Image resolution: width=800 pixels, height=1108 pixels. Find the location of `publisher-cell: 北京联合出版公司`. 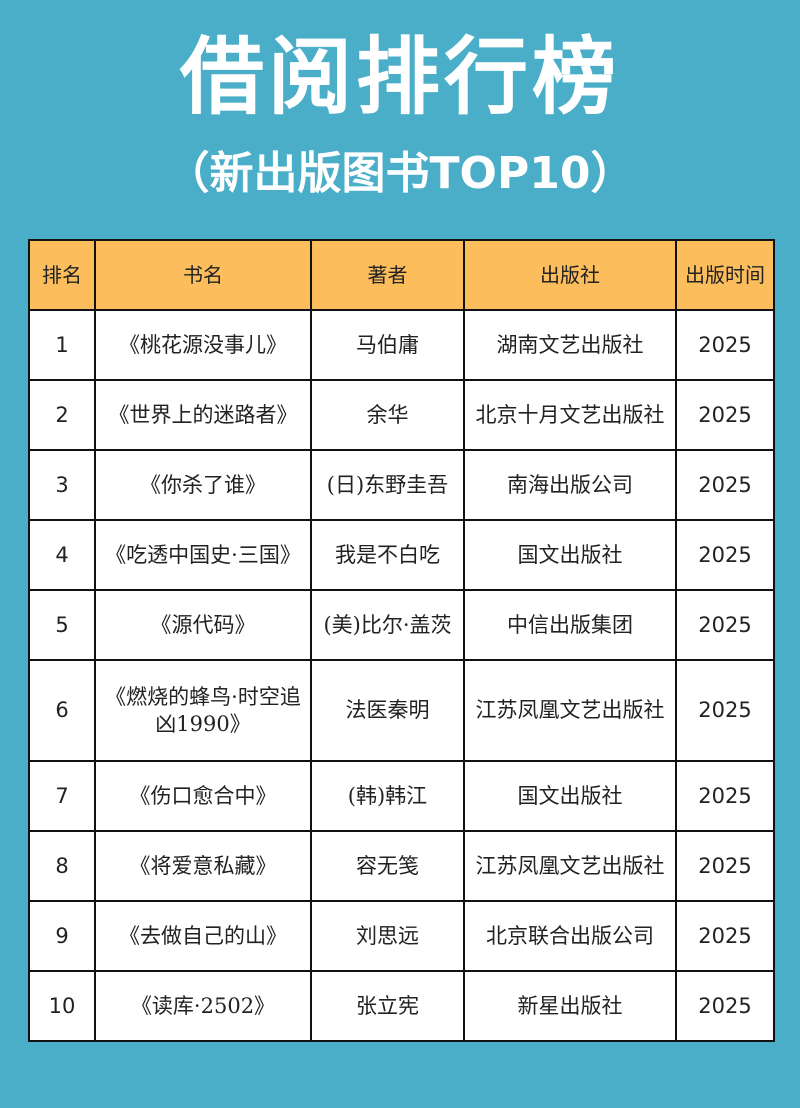

publisher-cell: 北京联合出版公司 is located at coordinates (570, 936).